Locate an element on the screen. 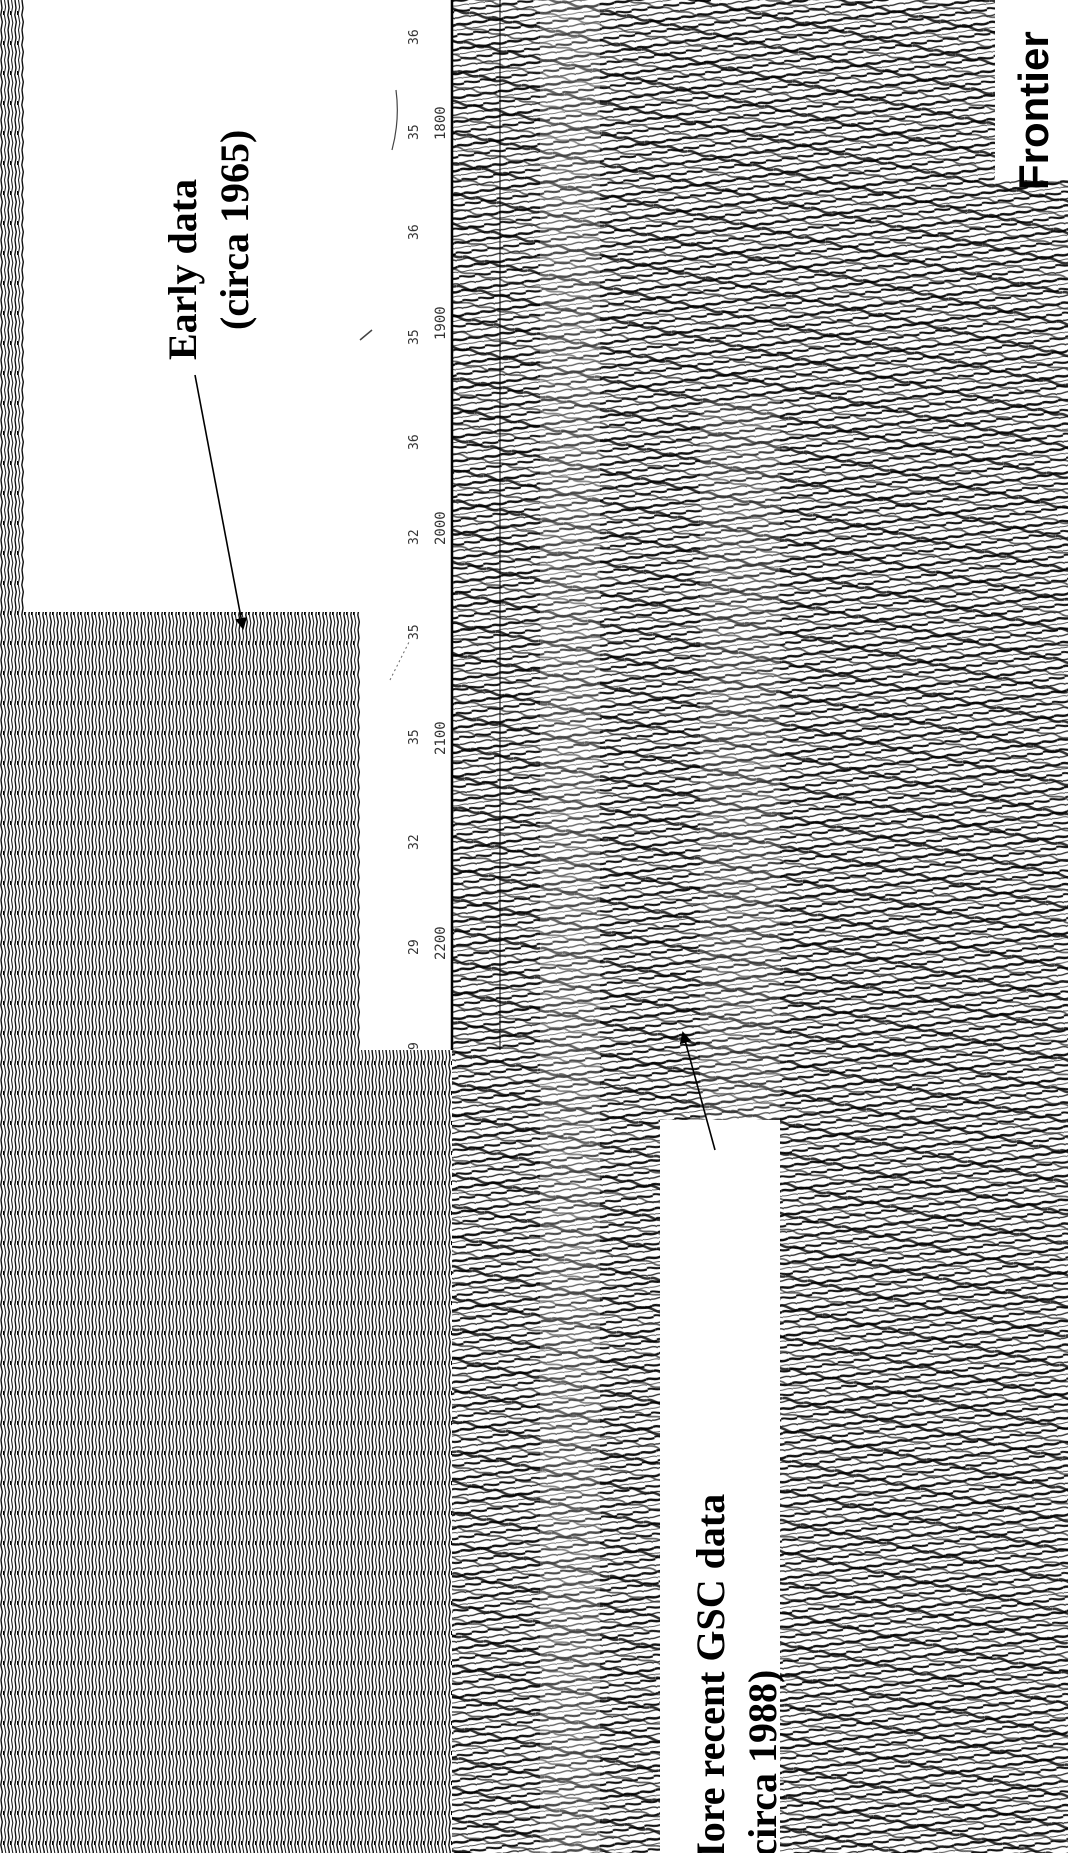  fold-number: 9 is located at coordinates (414, 1046).